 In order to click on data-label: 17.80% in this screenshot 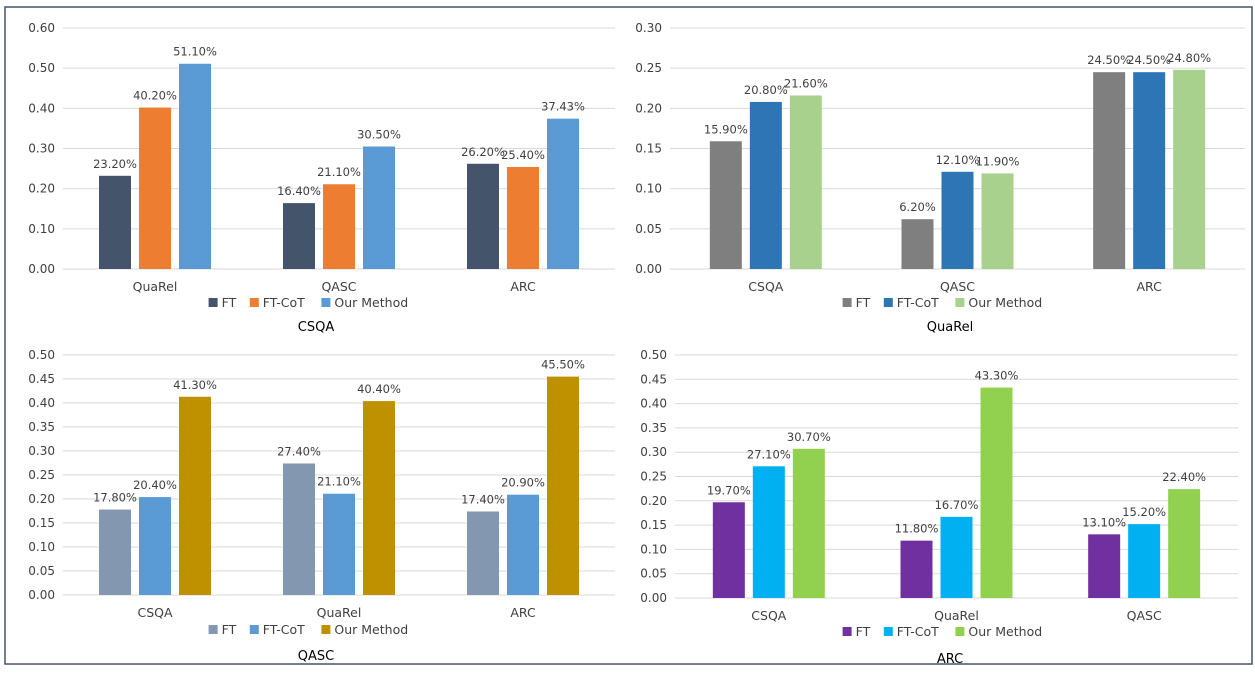, I will do `click(115, 498)`.